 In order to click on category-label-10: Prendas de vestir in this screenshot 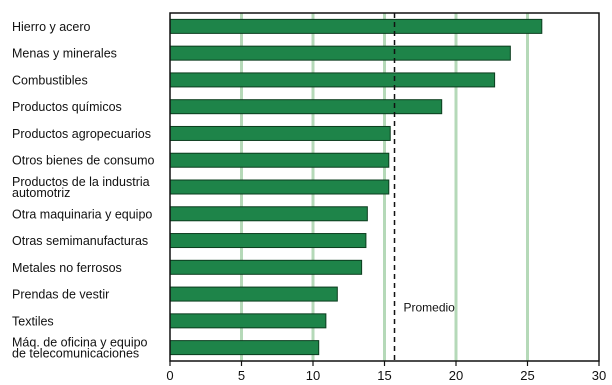, I will do `click(60, 295)`.